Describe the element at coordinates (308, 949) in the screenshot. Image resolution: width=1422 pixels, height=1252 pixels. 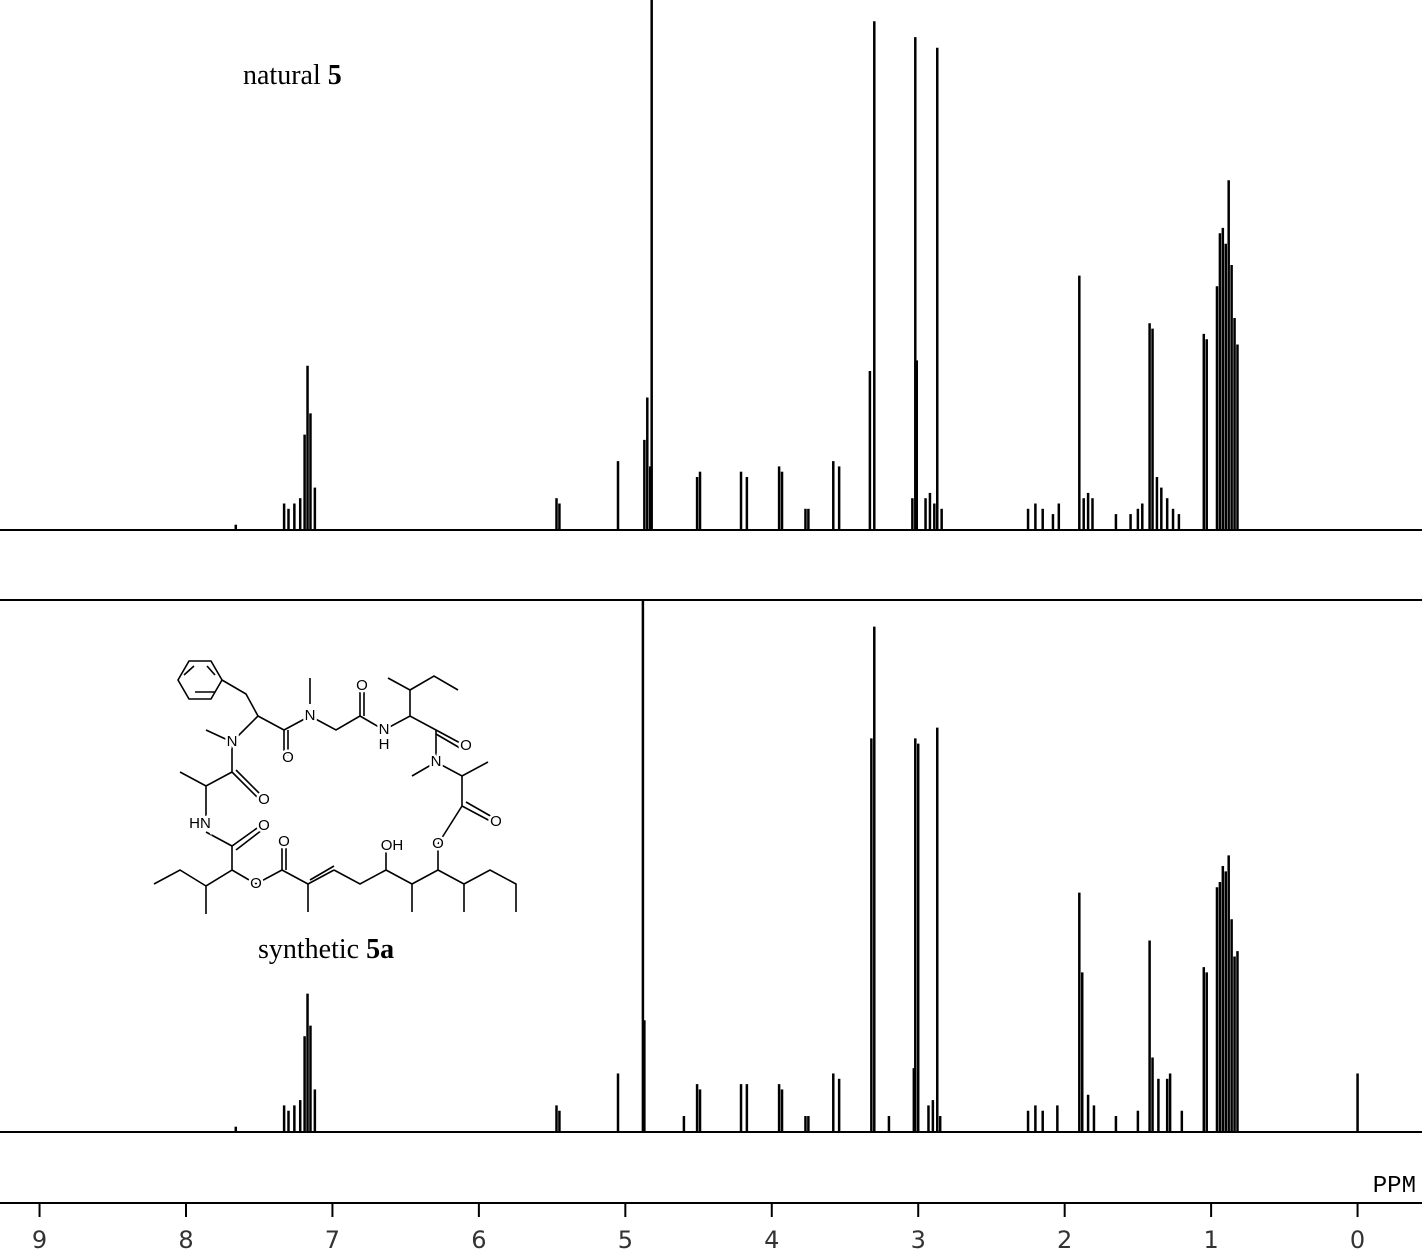
I see `label-text: synthetic` at that location.